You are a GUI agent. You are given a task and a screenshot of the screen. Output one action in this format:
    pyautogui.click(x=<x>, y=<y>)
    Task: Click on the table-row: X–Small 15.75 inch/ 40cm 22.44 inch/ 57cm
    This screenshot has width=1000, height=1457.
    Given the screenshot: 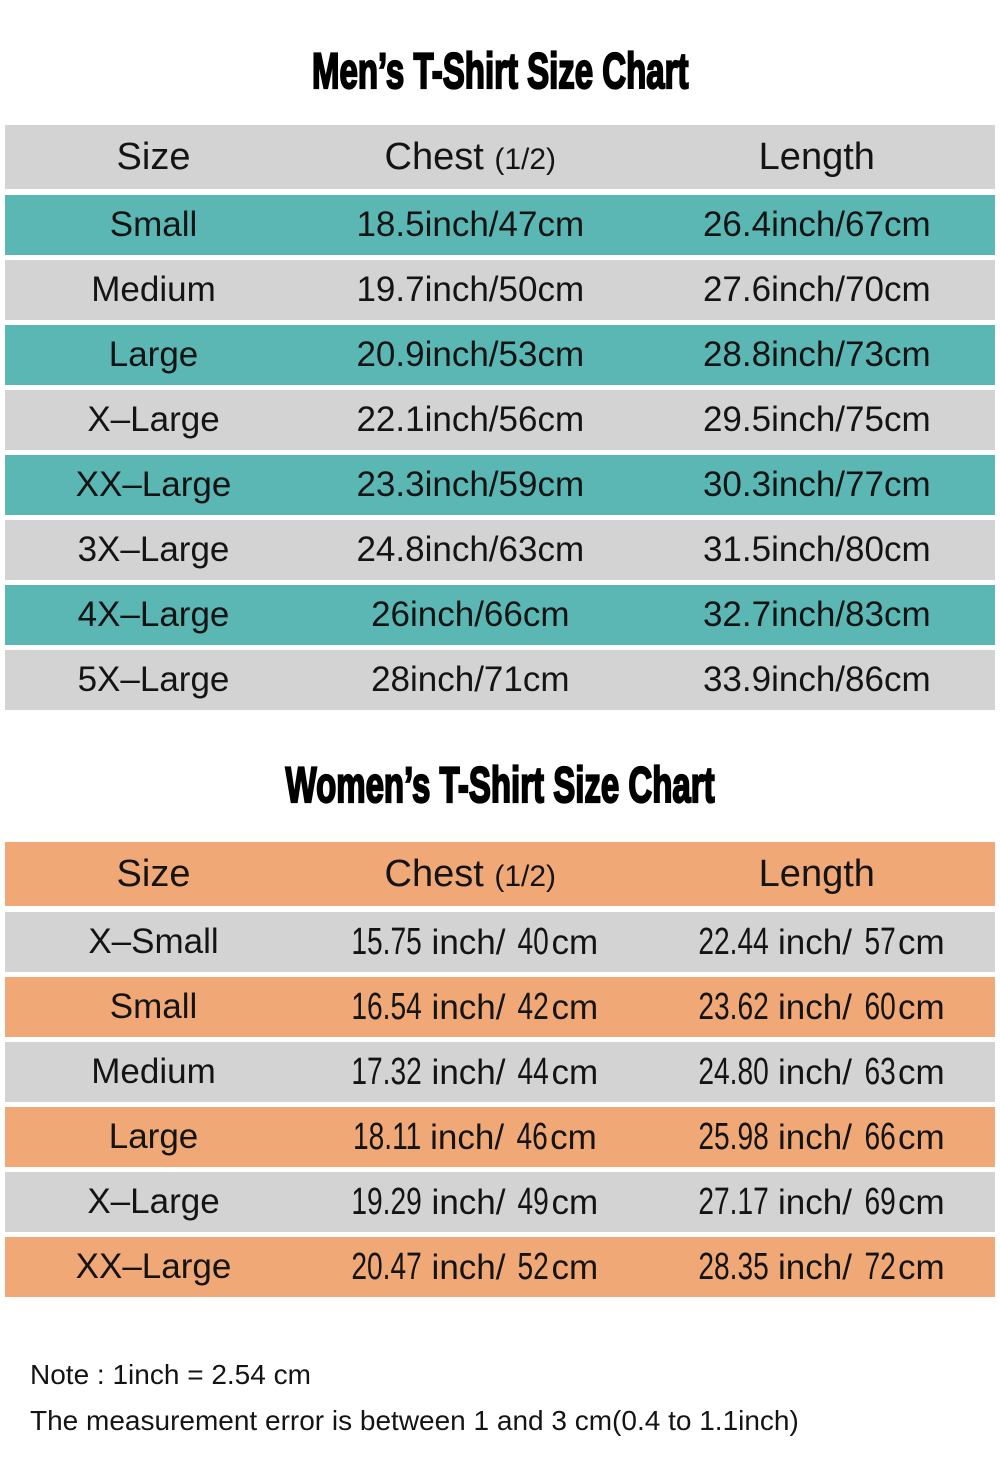 What is the action you would take?
    pyautogui.click(x=500, y=942)
    